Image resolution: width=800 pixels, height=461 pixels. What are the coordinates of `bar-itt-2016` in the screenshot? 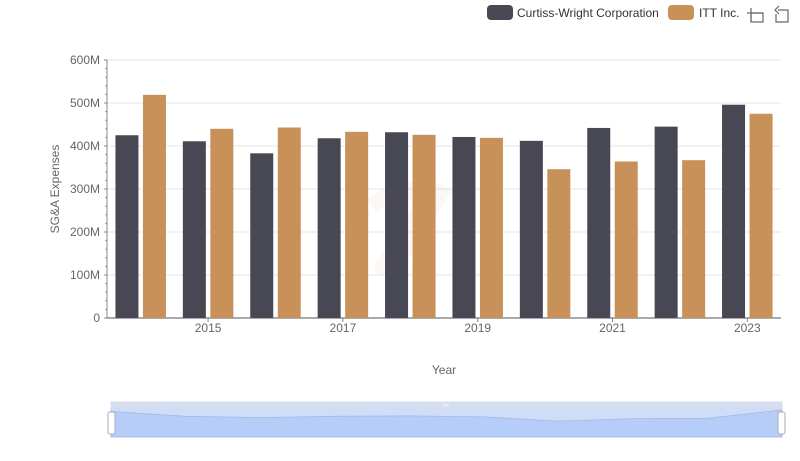 It's located at (289, 222).